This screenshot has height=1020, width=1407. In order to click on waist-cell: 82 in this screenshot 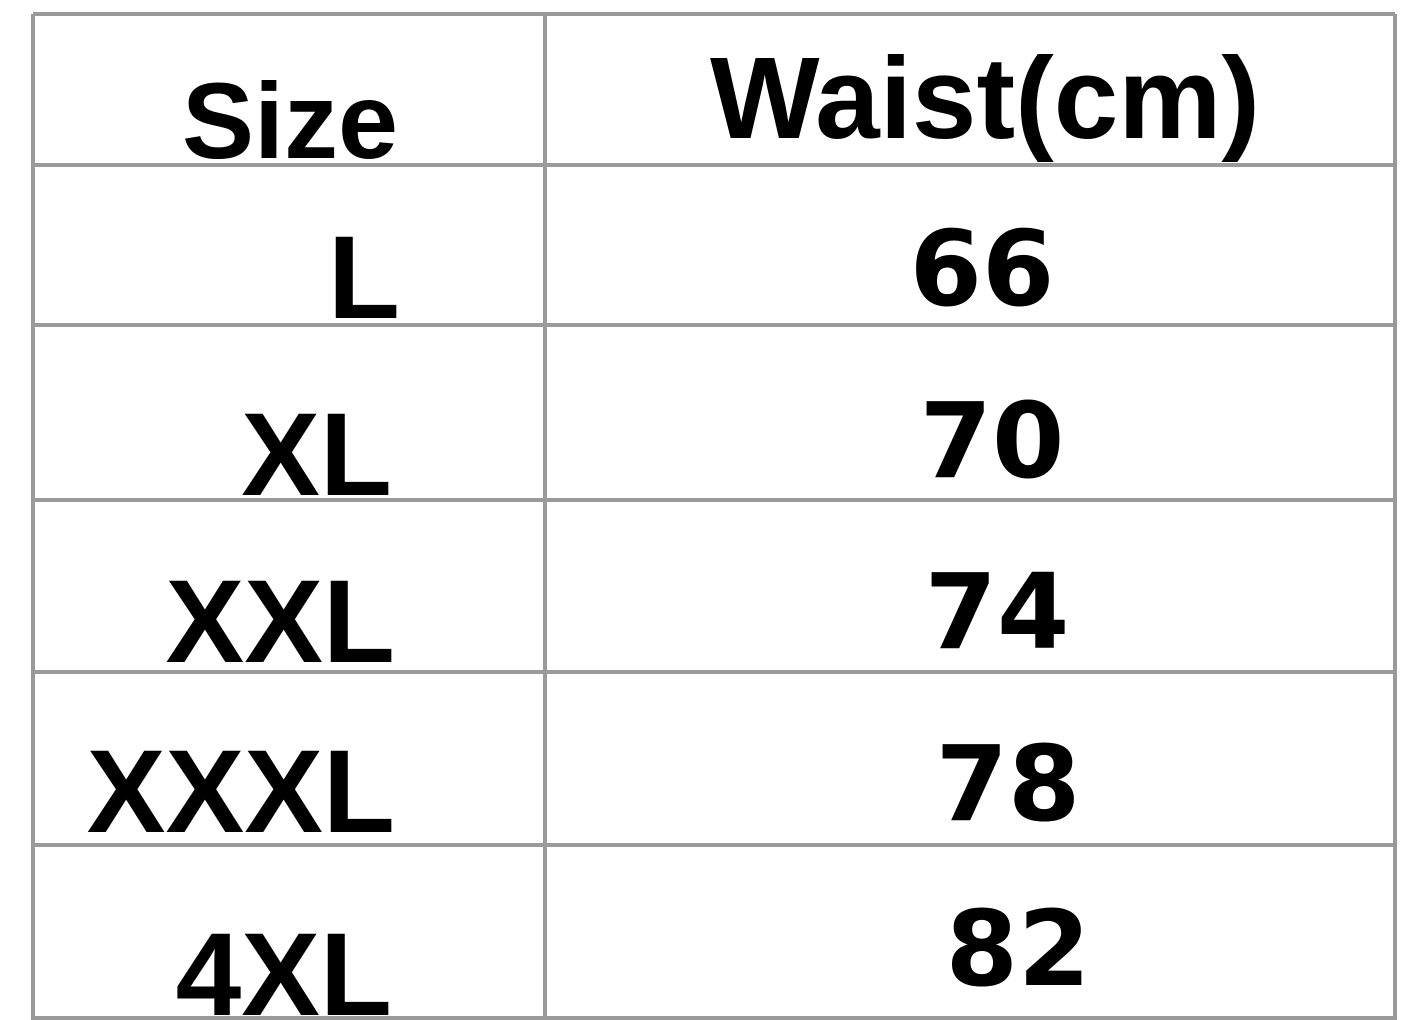, I will do `click(1018, 949)`.